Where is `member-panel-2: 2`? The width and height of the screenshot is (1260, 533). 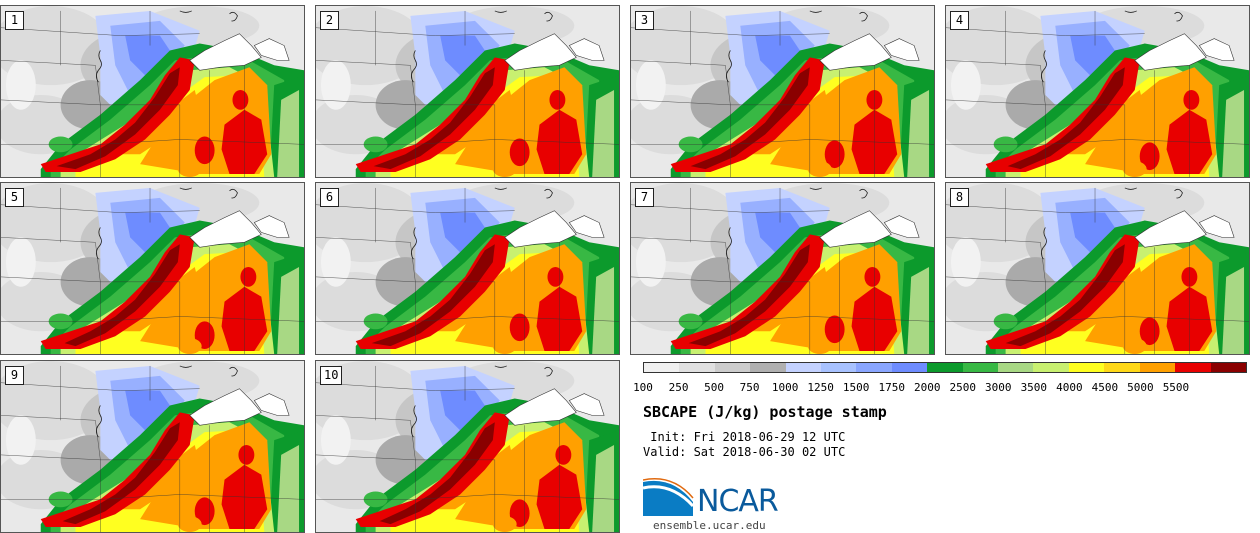 member-panel-2: 2 is located at coordinates (467, 91).